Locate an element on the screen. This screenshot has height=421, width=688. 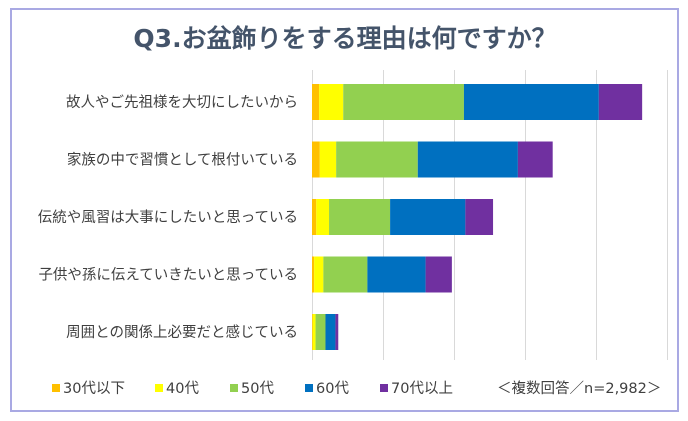
legend: 30代以下 40代 50代 60代 70代以上 is located at coordinates (252, 388).